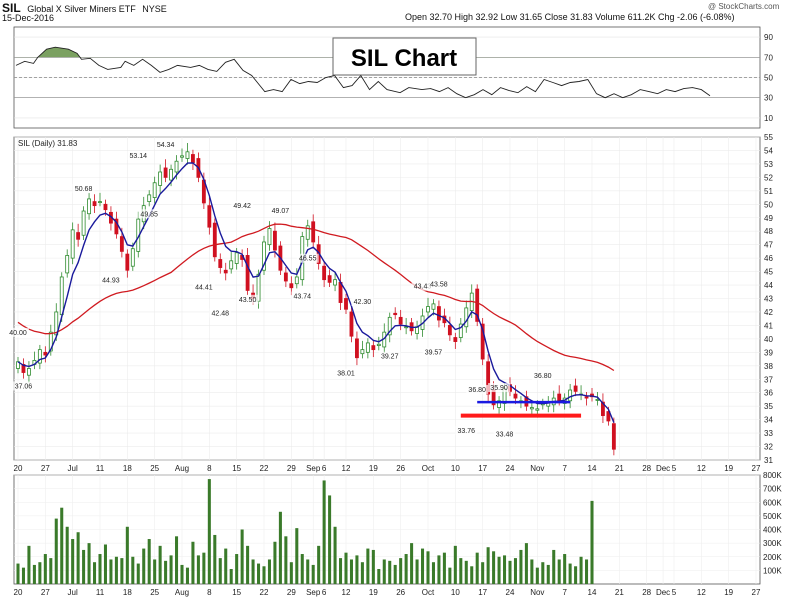 This screenshot has width=800, height=598. Describe the element at coordinates (434, 353) in the screenshot. I see `price-data-label: 39.57` at that location.